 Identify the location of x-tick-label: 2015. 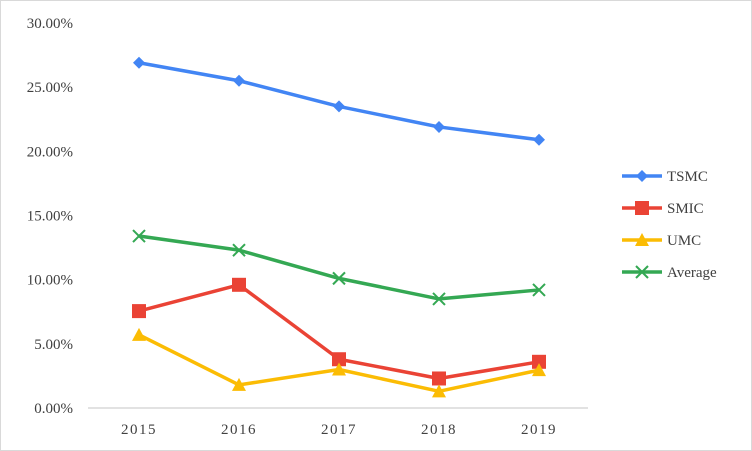
(139, 430).